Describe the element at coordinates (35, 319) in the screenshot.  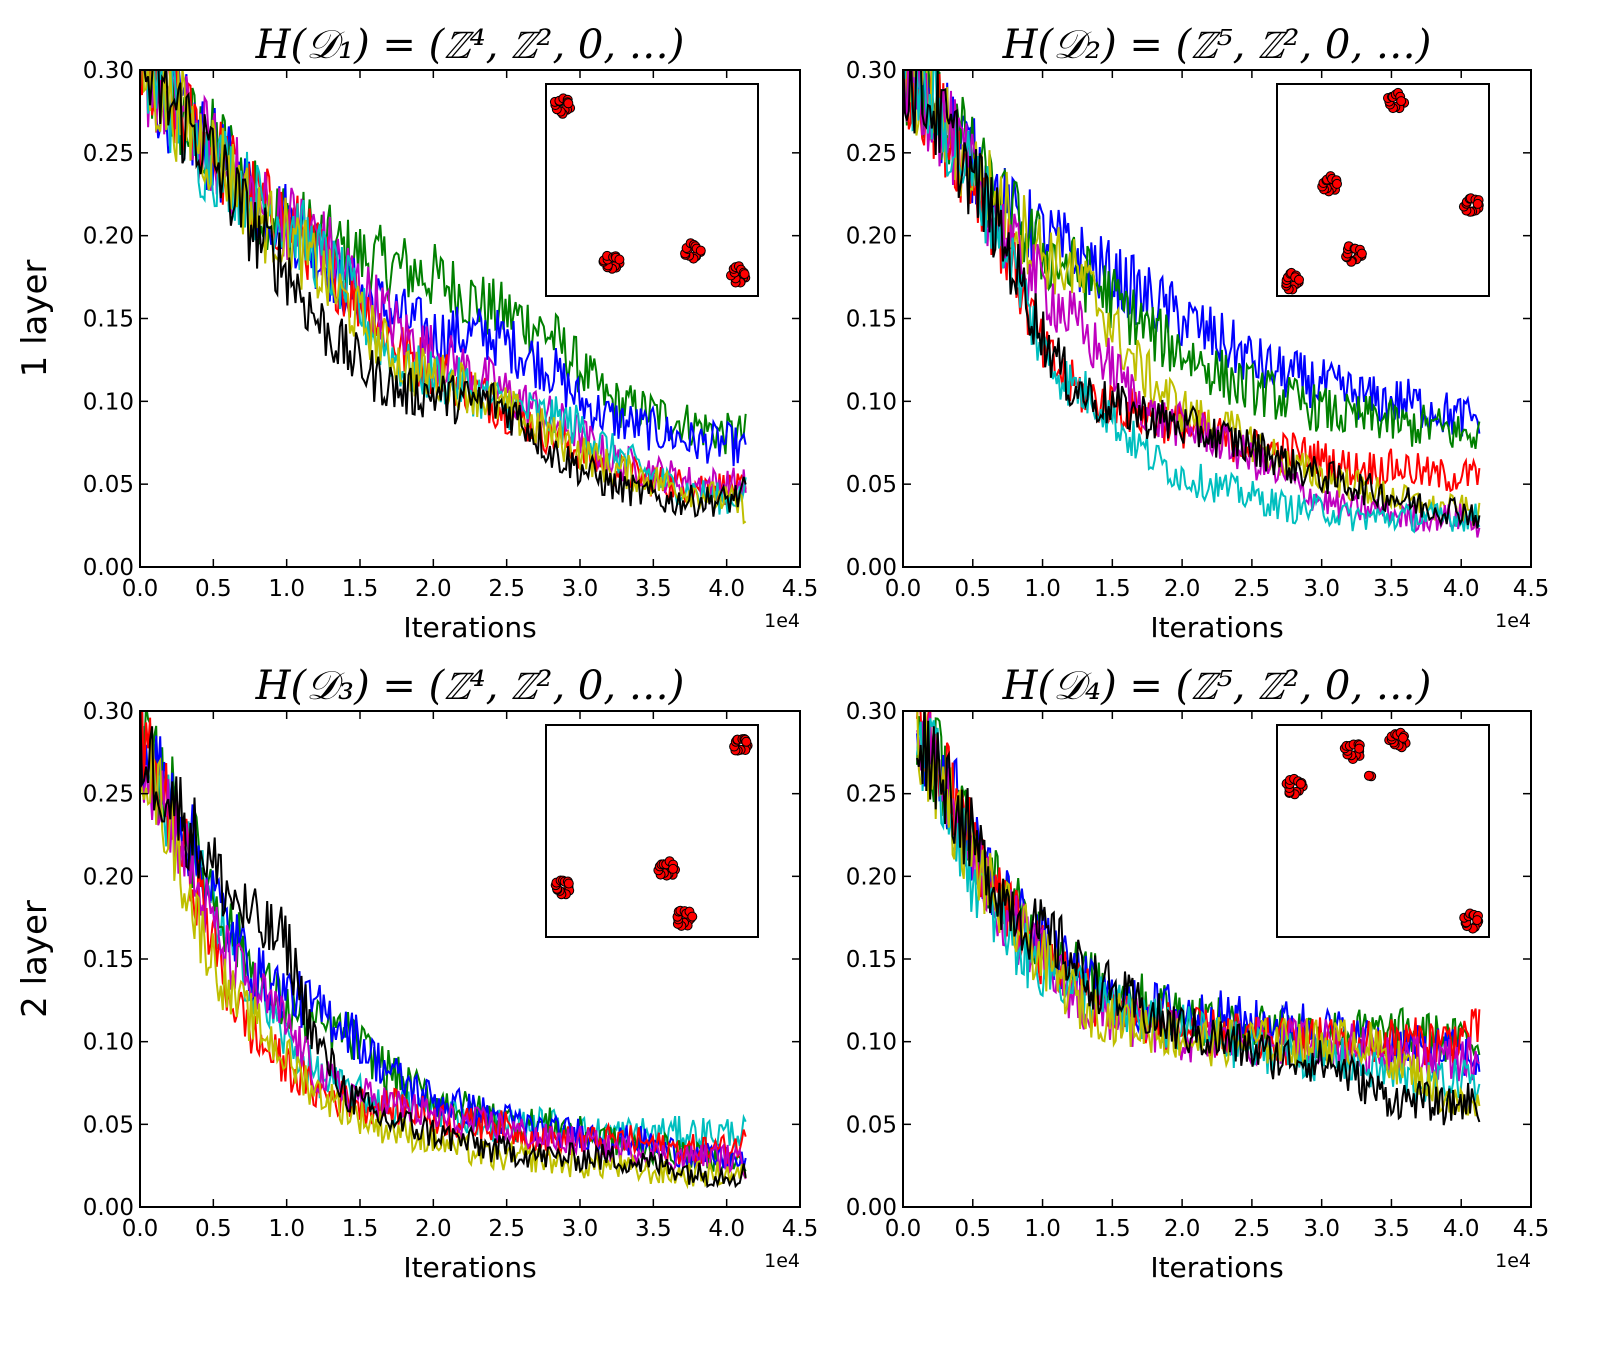
I see `y-axis-label: 1 layer` at that location.